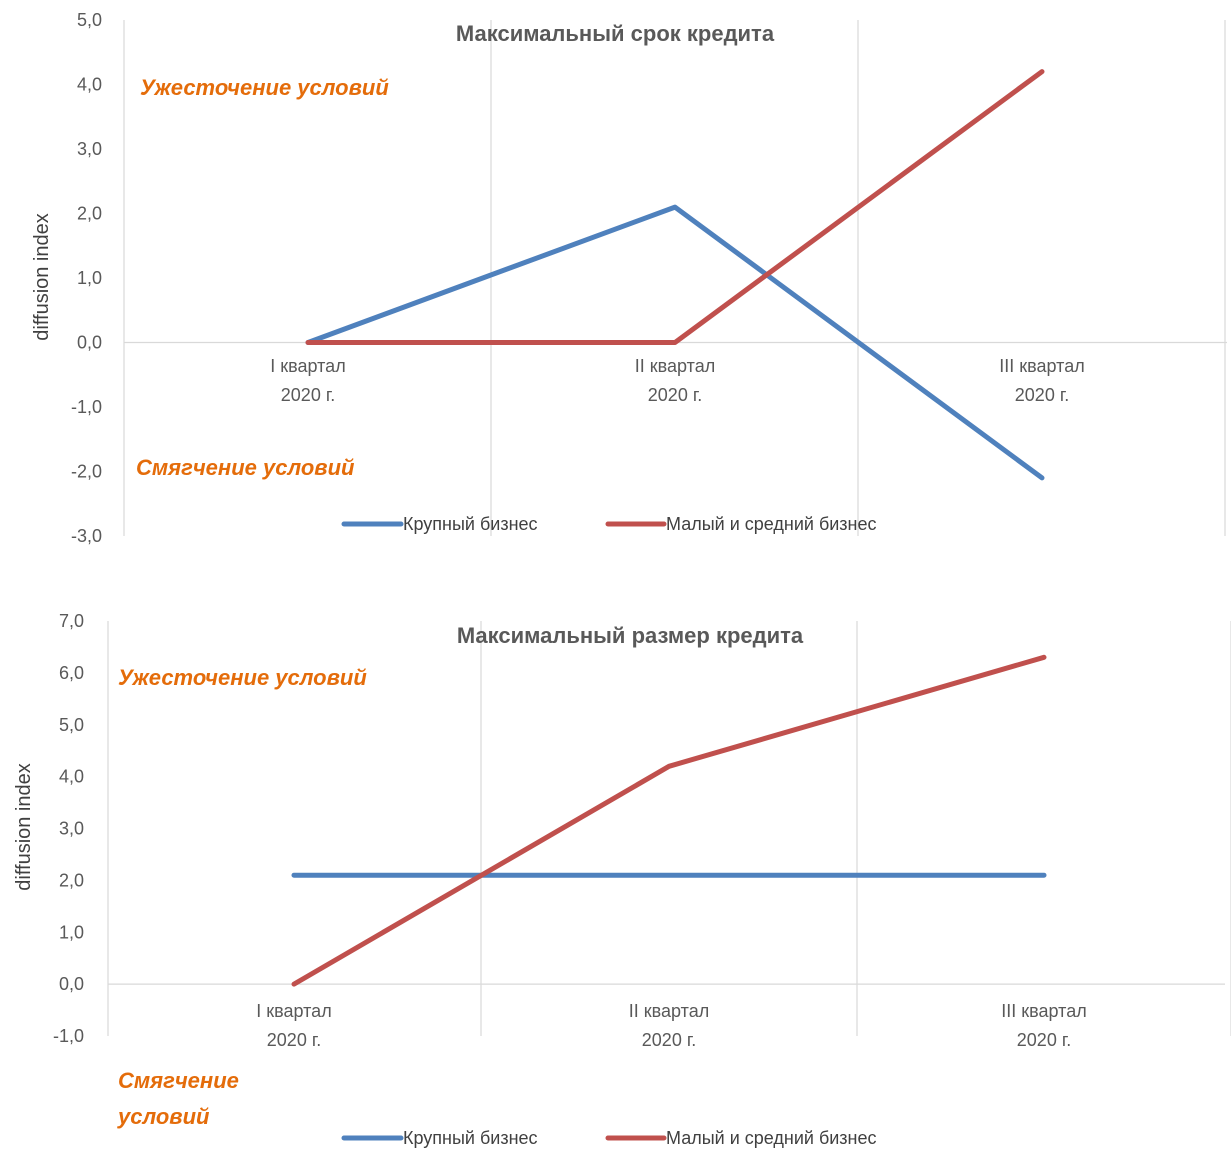 The height and width of the screenshot is (1149, 1231). I want to click on chart1-y-tick-label: -2,0, so click(86, 472).